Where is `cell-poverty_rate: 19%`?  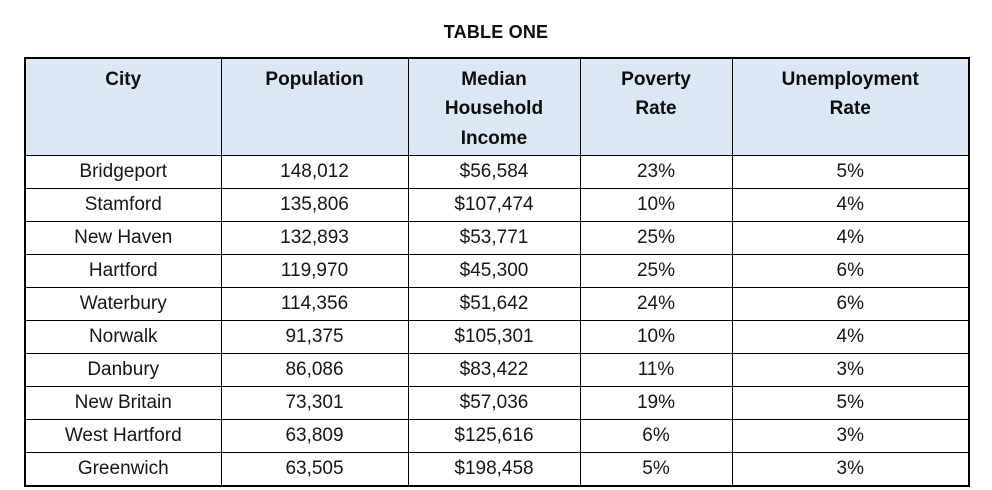
cell-poverty_rate: 19% is located at coordinates (656, 403).